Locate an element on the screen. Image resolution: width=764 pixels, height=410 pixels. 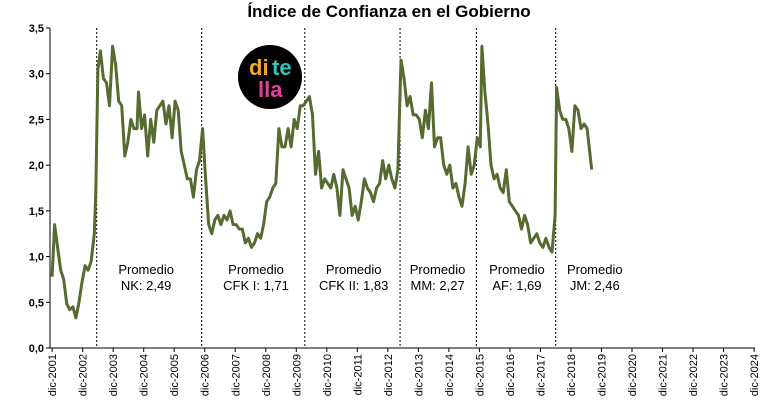
x-tick-label: dic-2010 is located at coordinates (328, 375).